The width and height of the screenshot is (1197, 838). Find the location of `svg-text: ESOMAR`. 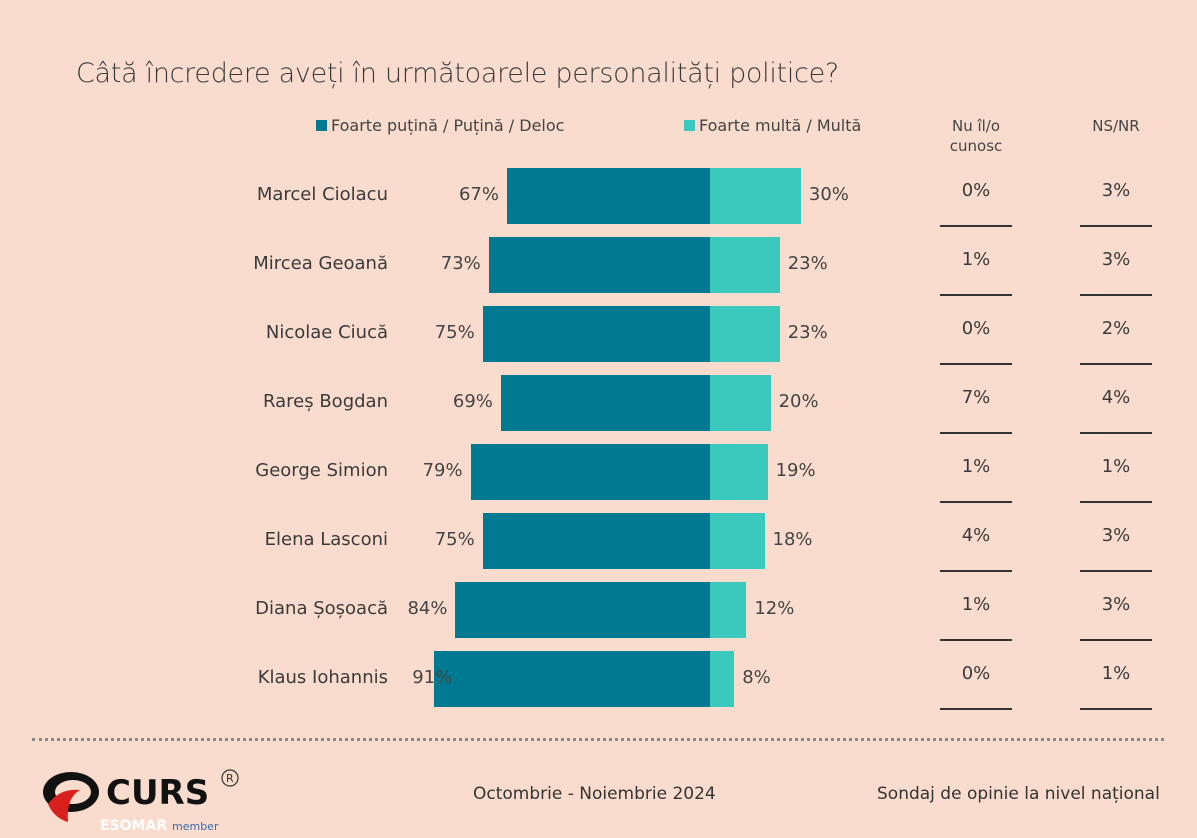

svg-text: ESOMAR is located at coordinates (133, 826).